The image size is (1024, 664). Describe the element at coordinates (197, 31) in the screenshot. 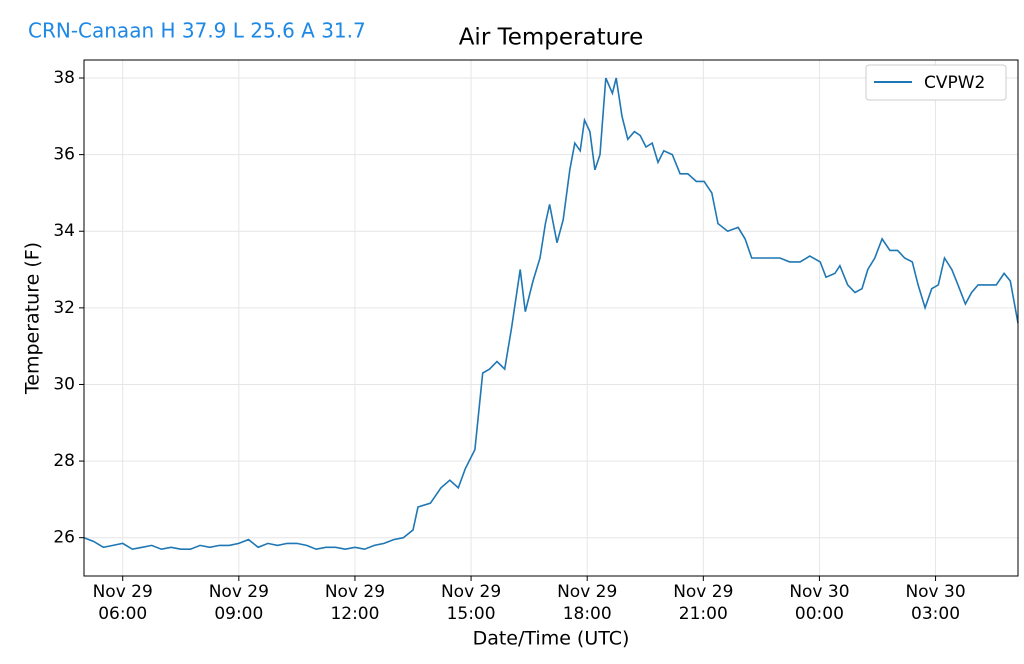

I see `station-summary: CRN-Canaan H 37.9 L 25.6 A 31.7` at that location.